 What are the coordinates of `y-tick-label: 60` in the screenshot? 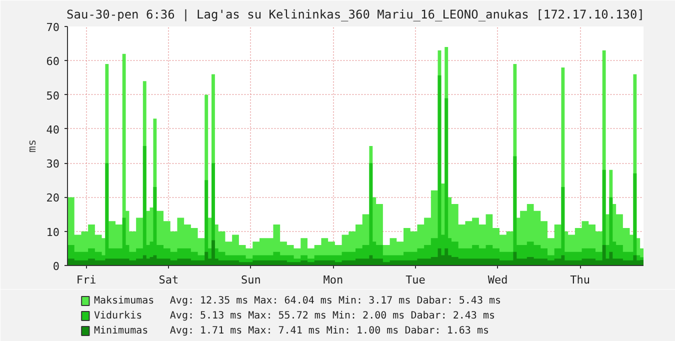 It's located at (53, 61).